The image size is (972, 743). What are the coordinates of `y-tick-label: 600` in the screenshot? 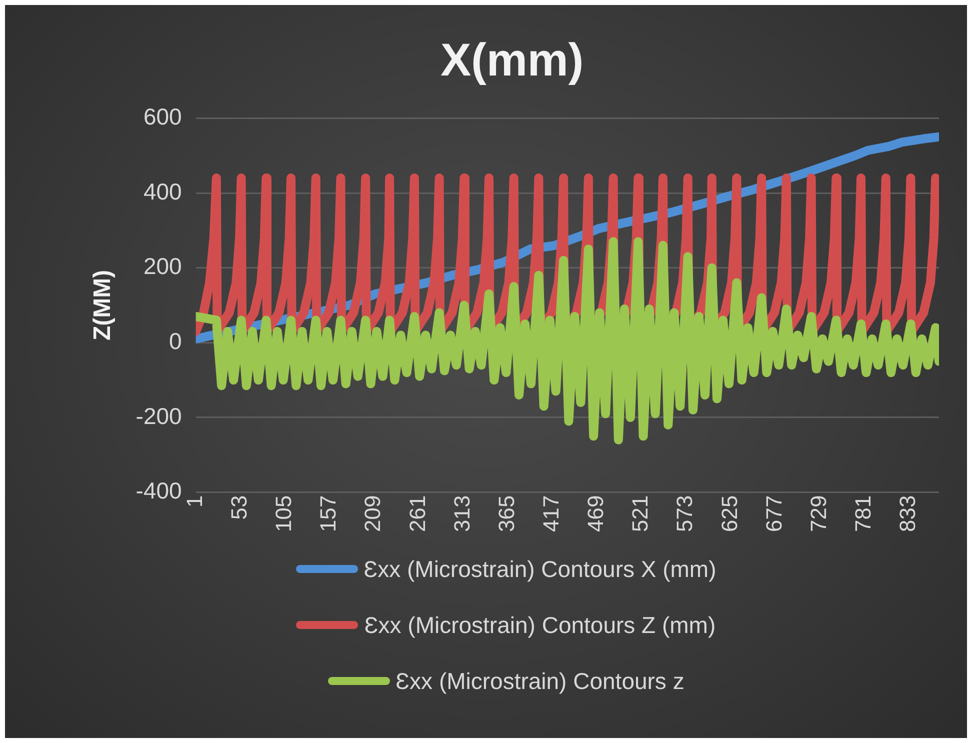 It's located at (162, 117).